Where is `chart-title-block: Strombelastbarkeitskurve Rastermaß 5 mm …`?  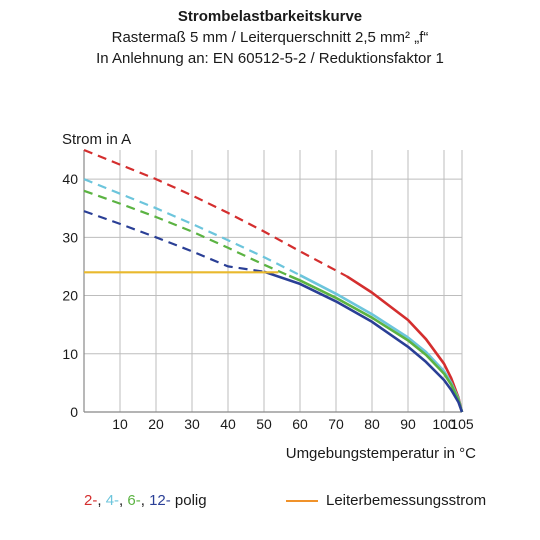 chart-title-block: Strombelastbarkeitskurve Rastermaß 5 mm … is located at coordinates (270, 37).